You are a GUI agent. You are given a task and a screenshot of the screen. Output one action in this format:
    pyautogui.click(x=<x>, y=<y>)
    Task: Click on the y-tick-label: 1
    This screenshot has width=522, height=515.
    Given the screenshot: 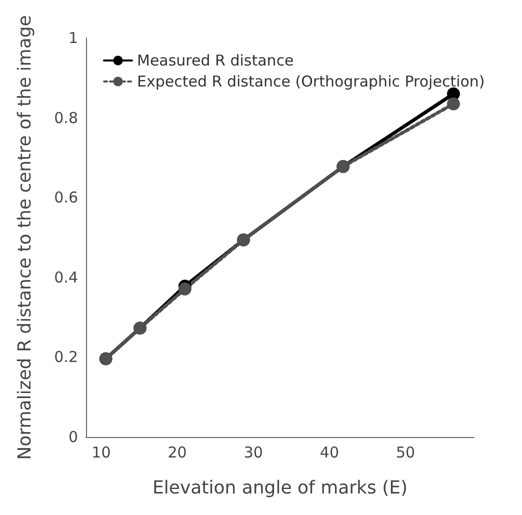 What is the action you would take?
    pyautogui.click(x=73, y=38)
    